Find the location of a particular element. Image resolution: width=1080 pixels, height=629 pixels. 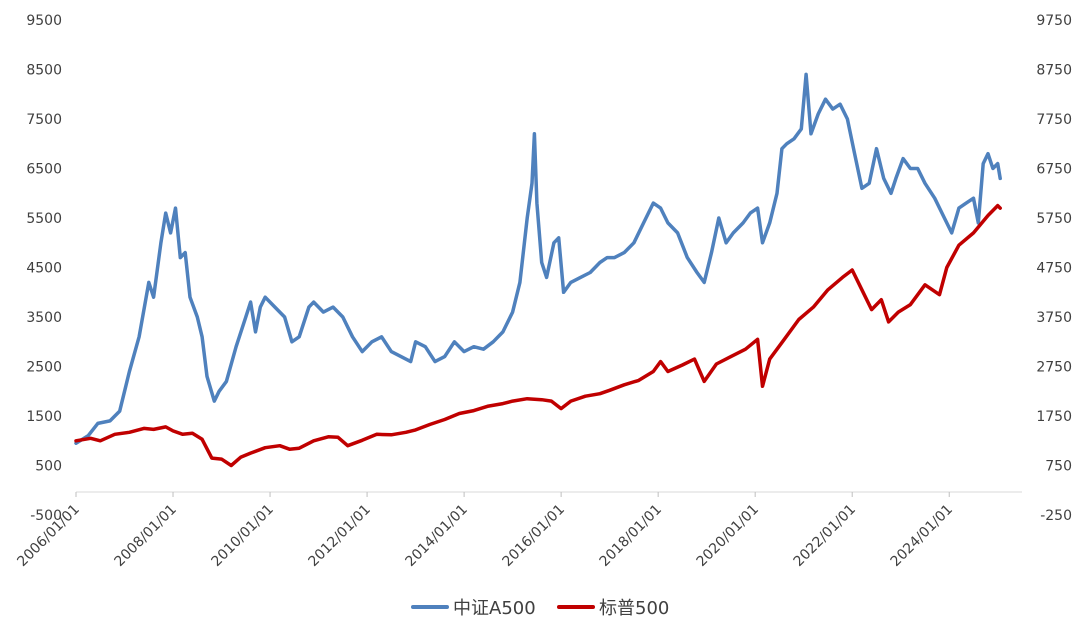

left-tick-label: 500 is located at coordinates (48, 467).